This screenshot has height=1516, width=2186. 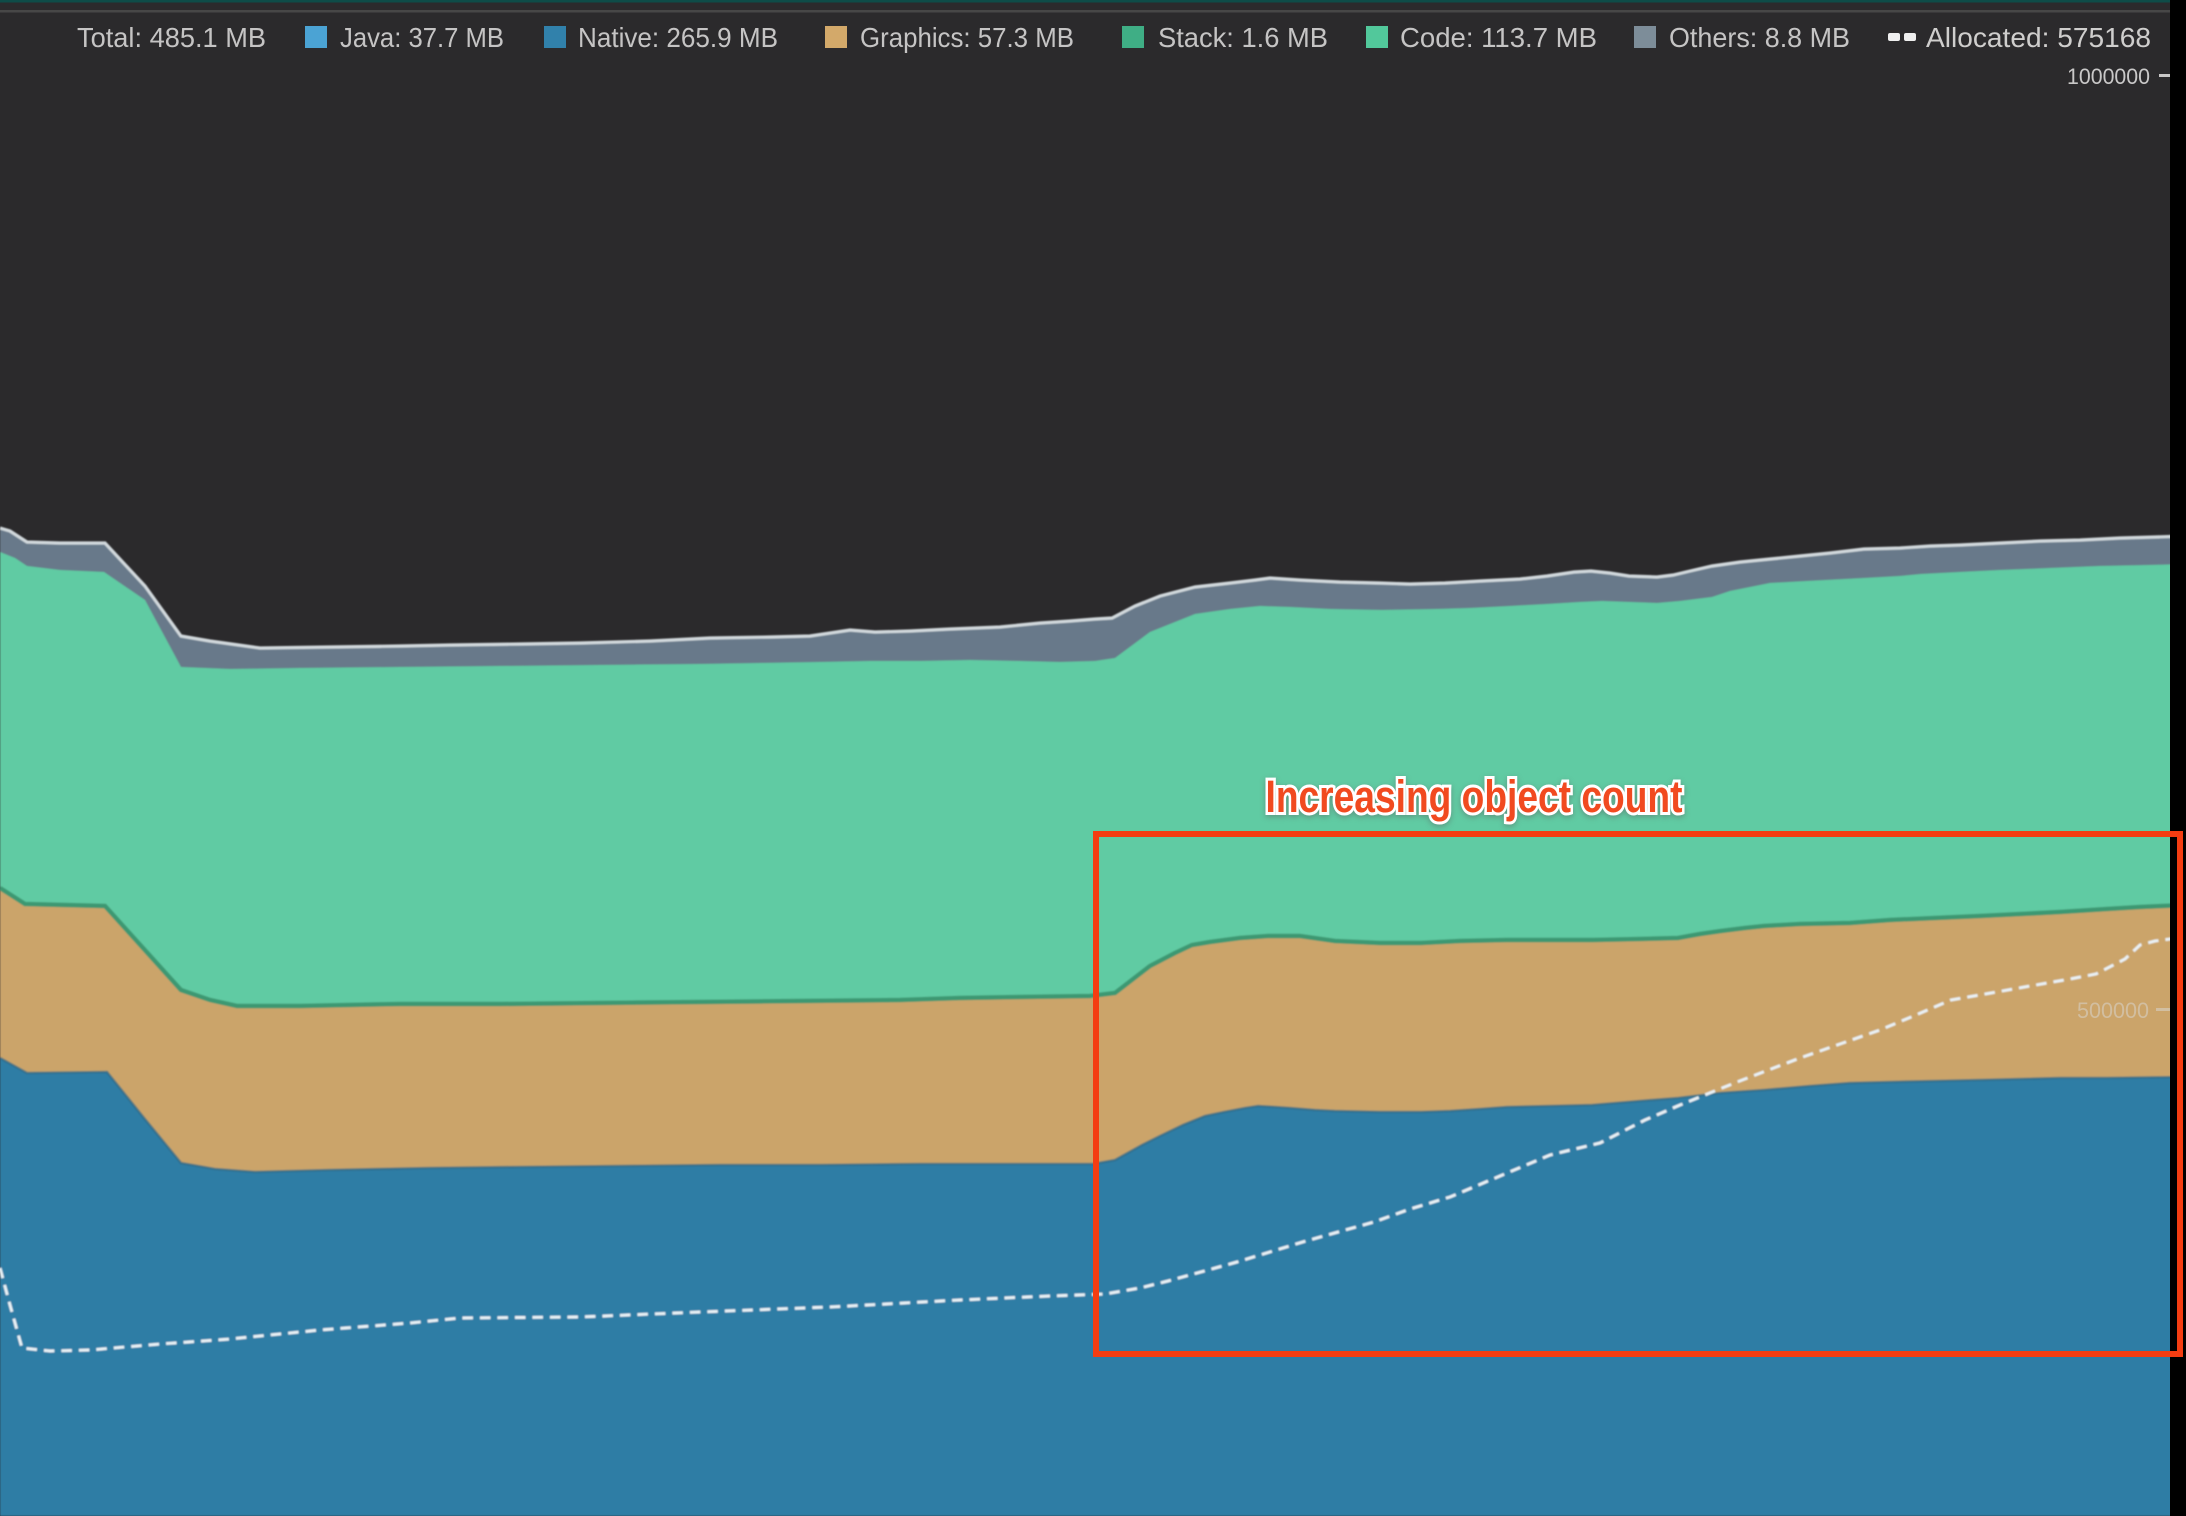 I want to click on svg-text: Increasing object count, so click(x=1474, y=796).